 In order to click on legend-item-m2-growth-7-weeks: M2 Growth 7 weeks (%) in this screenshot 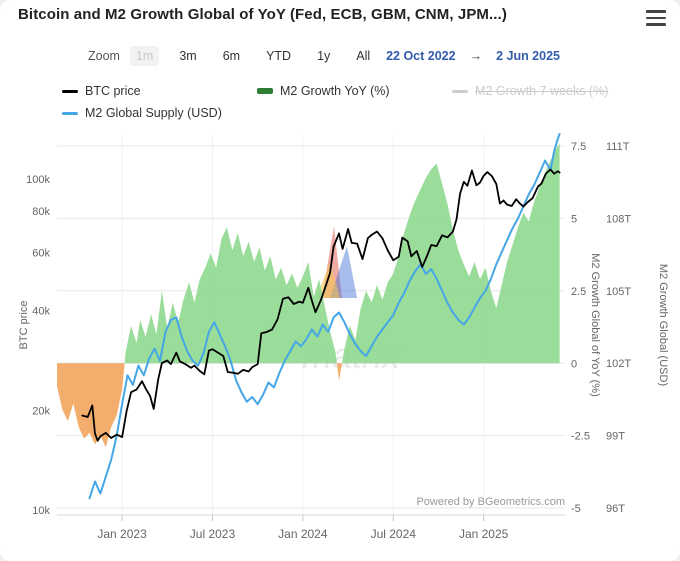, I will do `click(549, 91)`.